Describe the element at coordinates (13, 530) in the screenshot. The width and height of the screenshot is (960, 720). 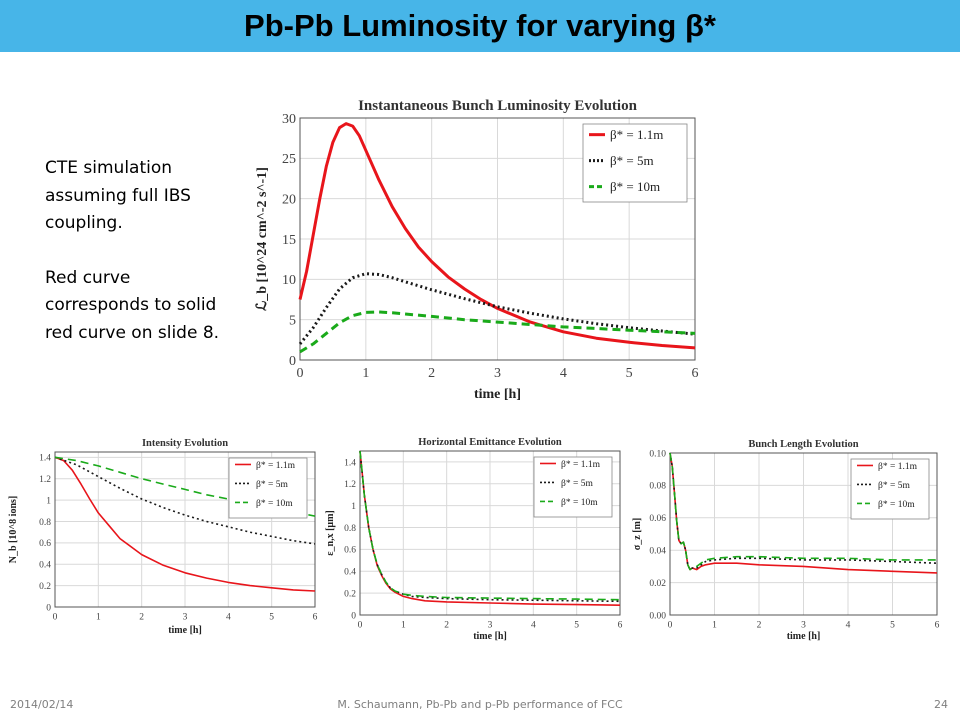
I see `y-axis-label: N_b [10^8 ions]` at that location.